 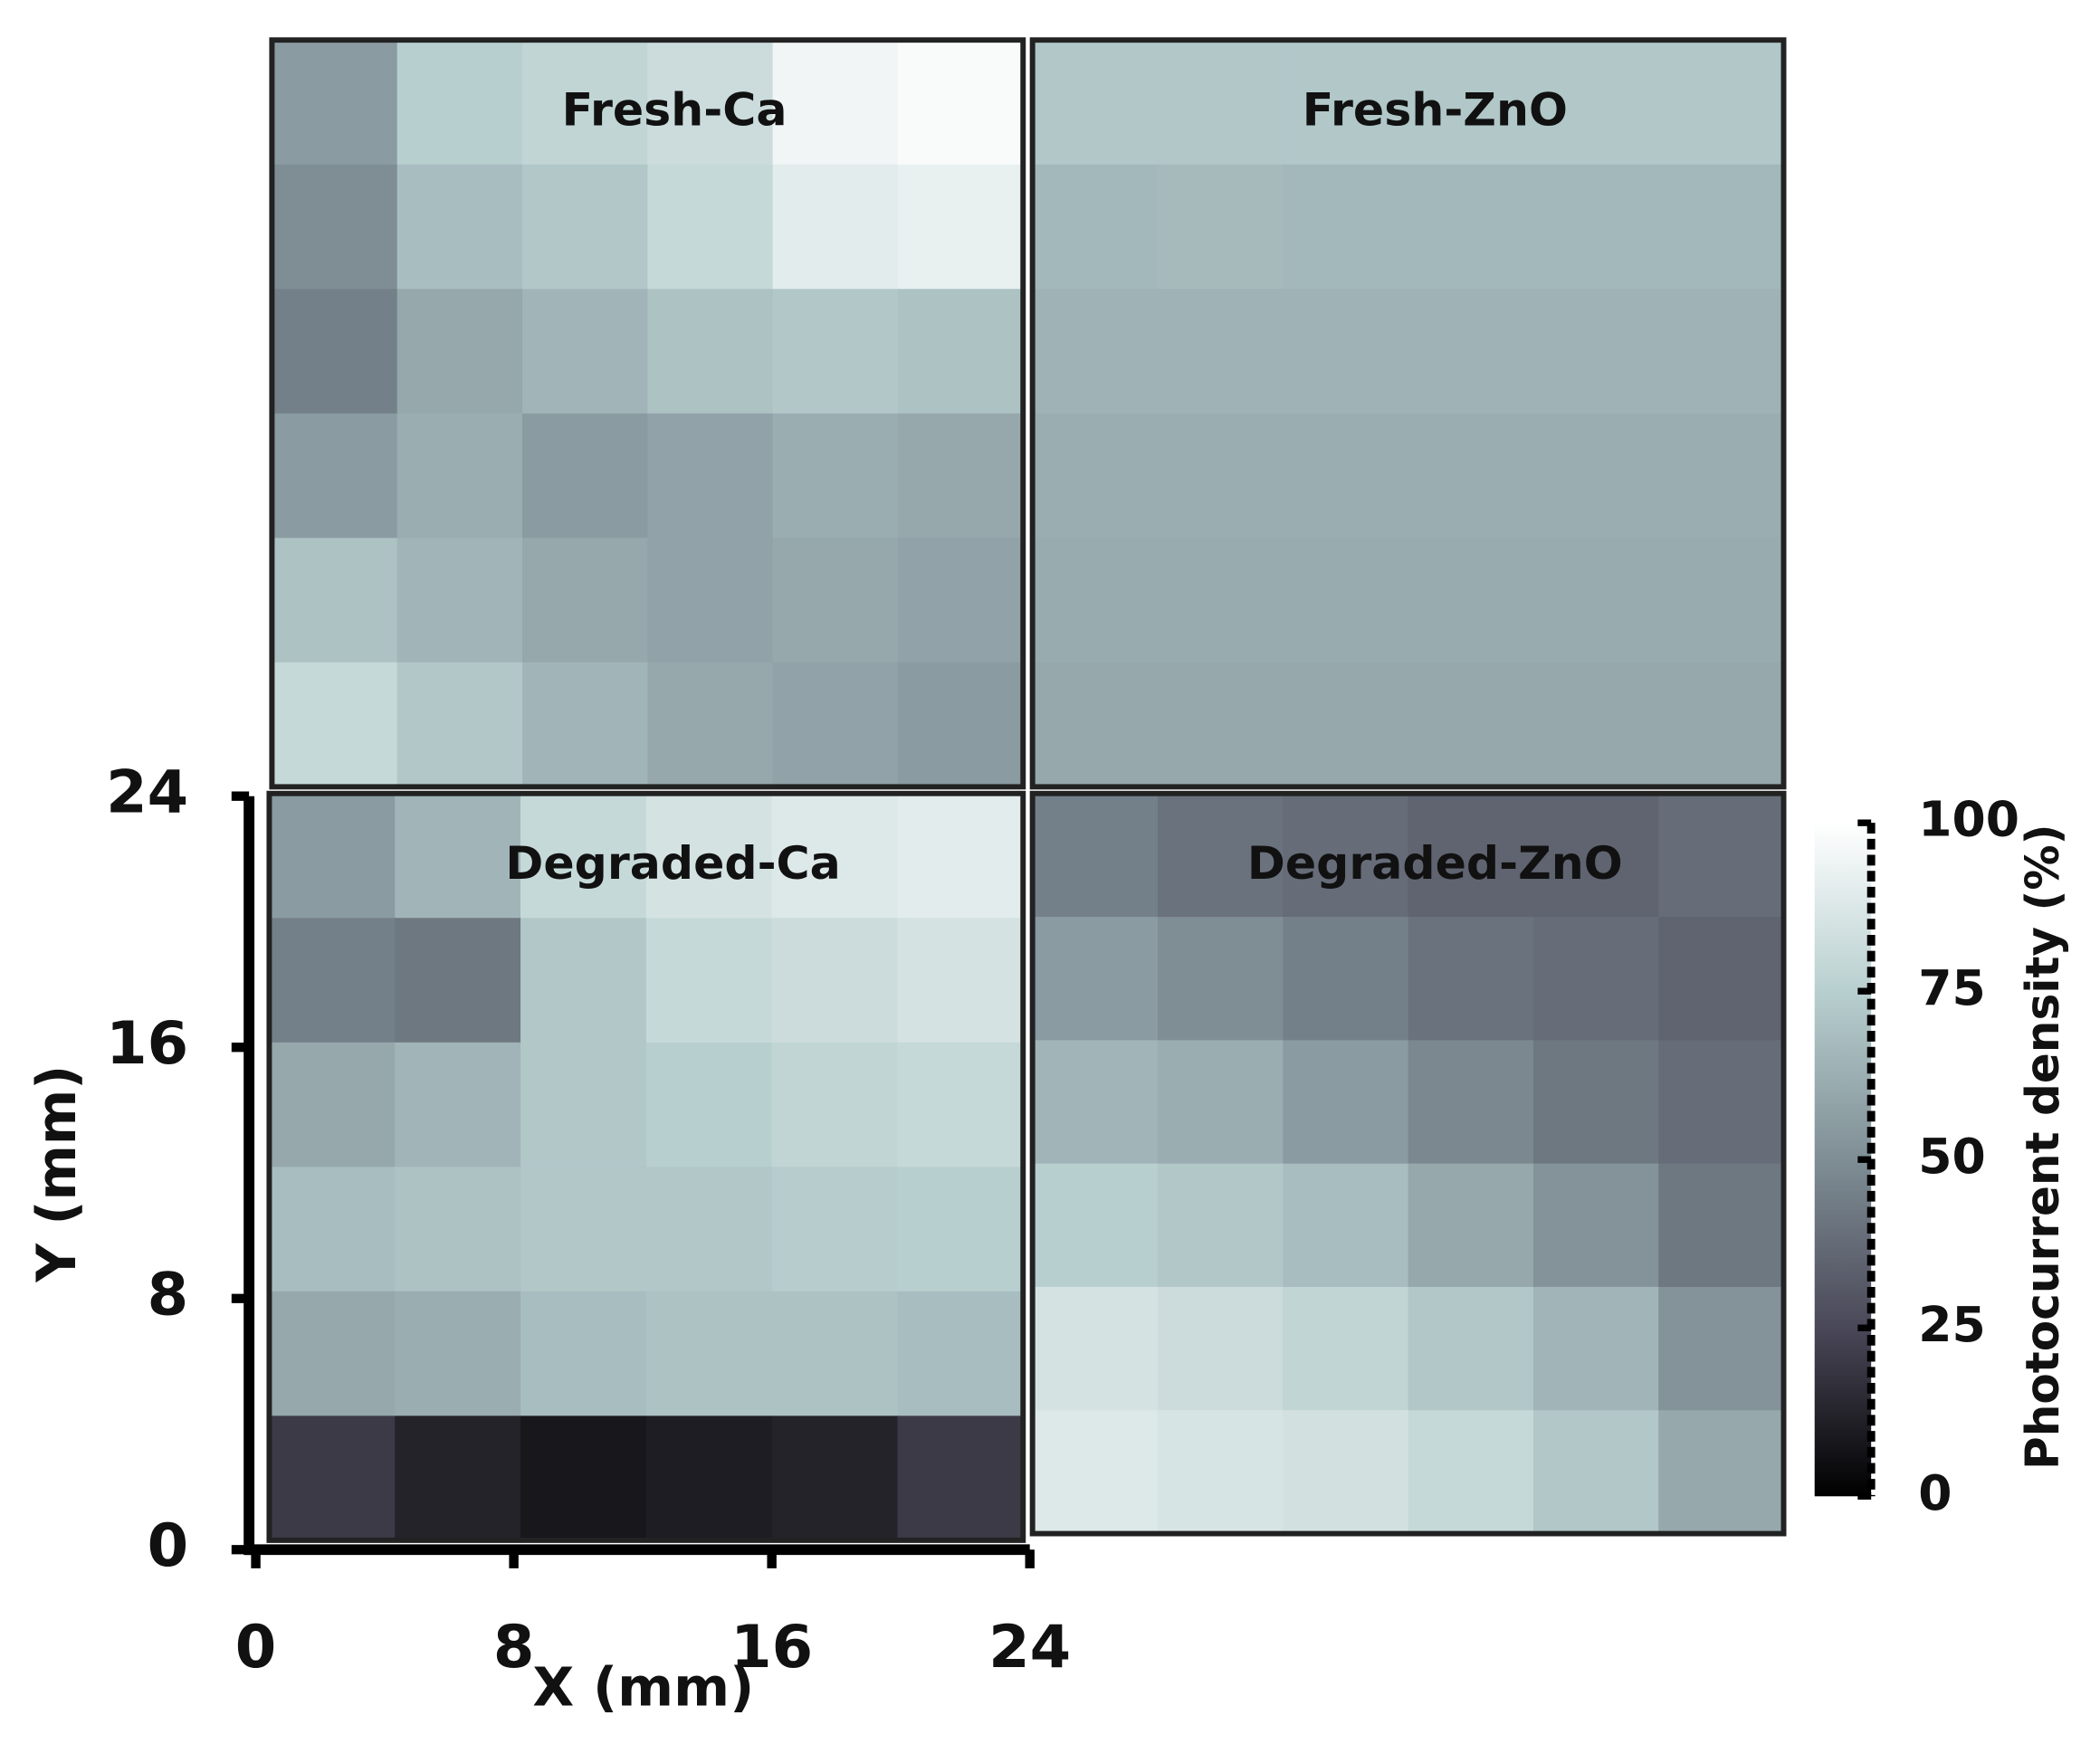 I want to click on colorbar-label: Photocurrent density (%), so click(x=2043, y=1146).